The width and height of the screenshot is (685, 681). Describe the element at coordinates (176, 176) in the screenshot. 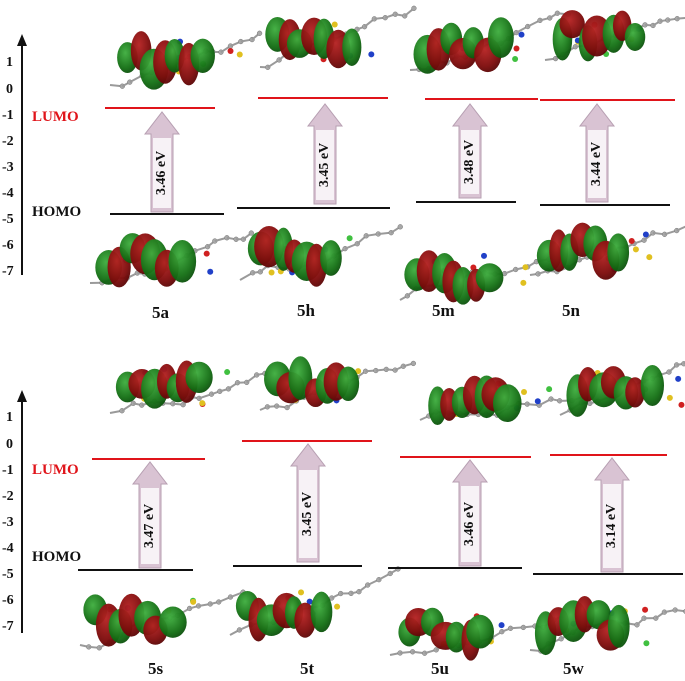

I see `compound-5a: 3.46 eV 5a` at that location.